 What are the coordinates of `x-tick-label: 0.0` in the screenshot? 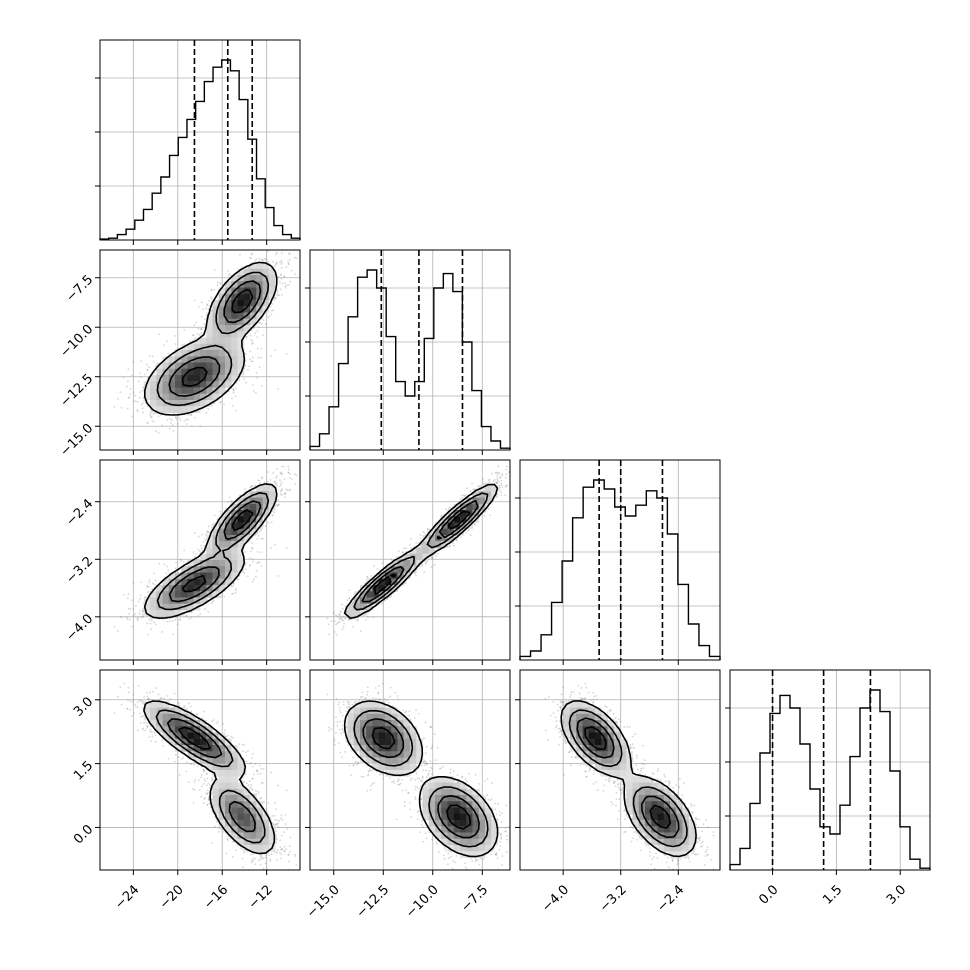 It's located at (768, 894).